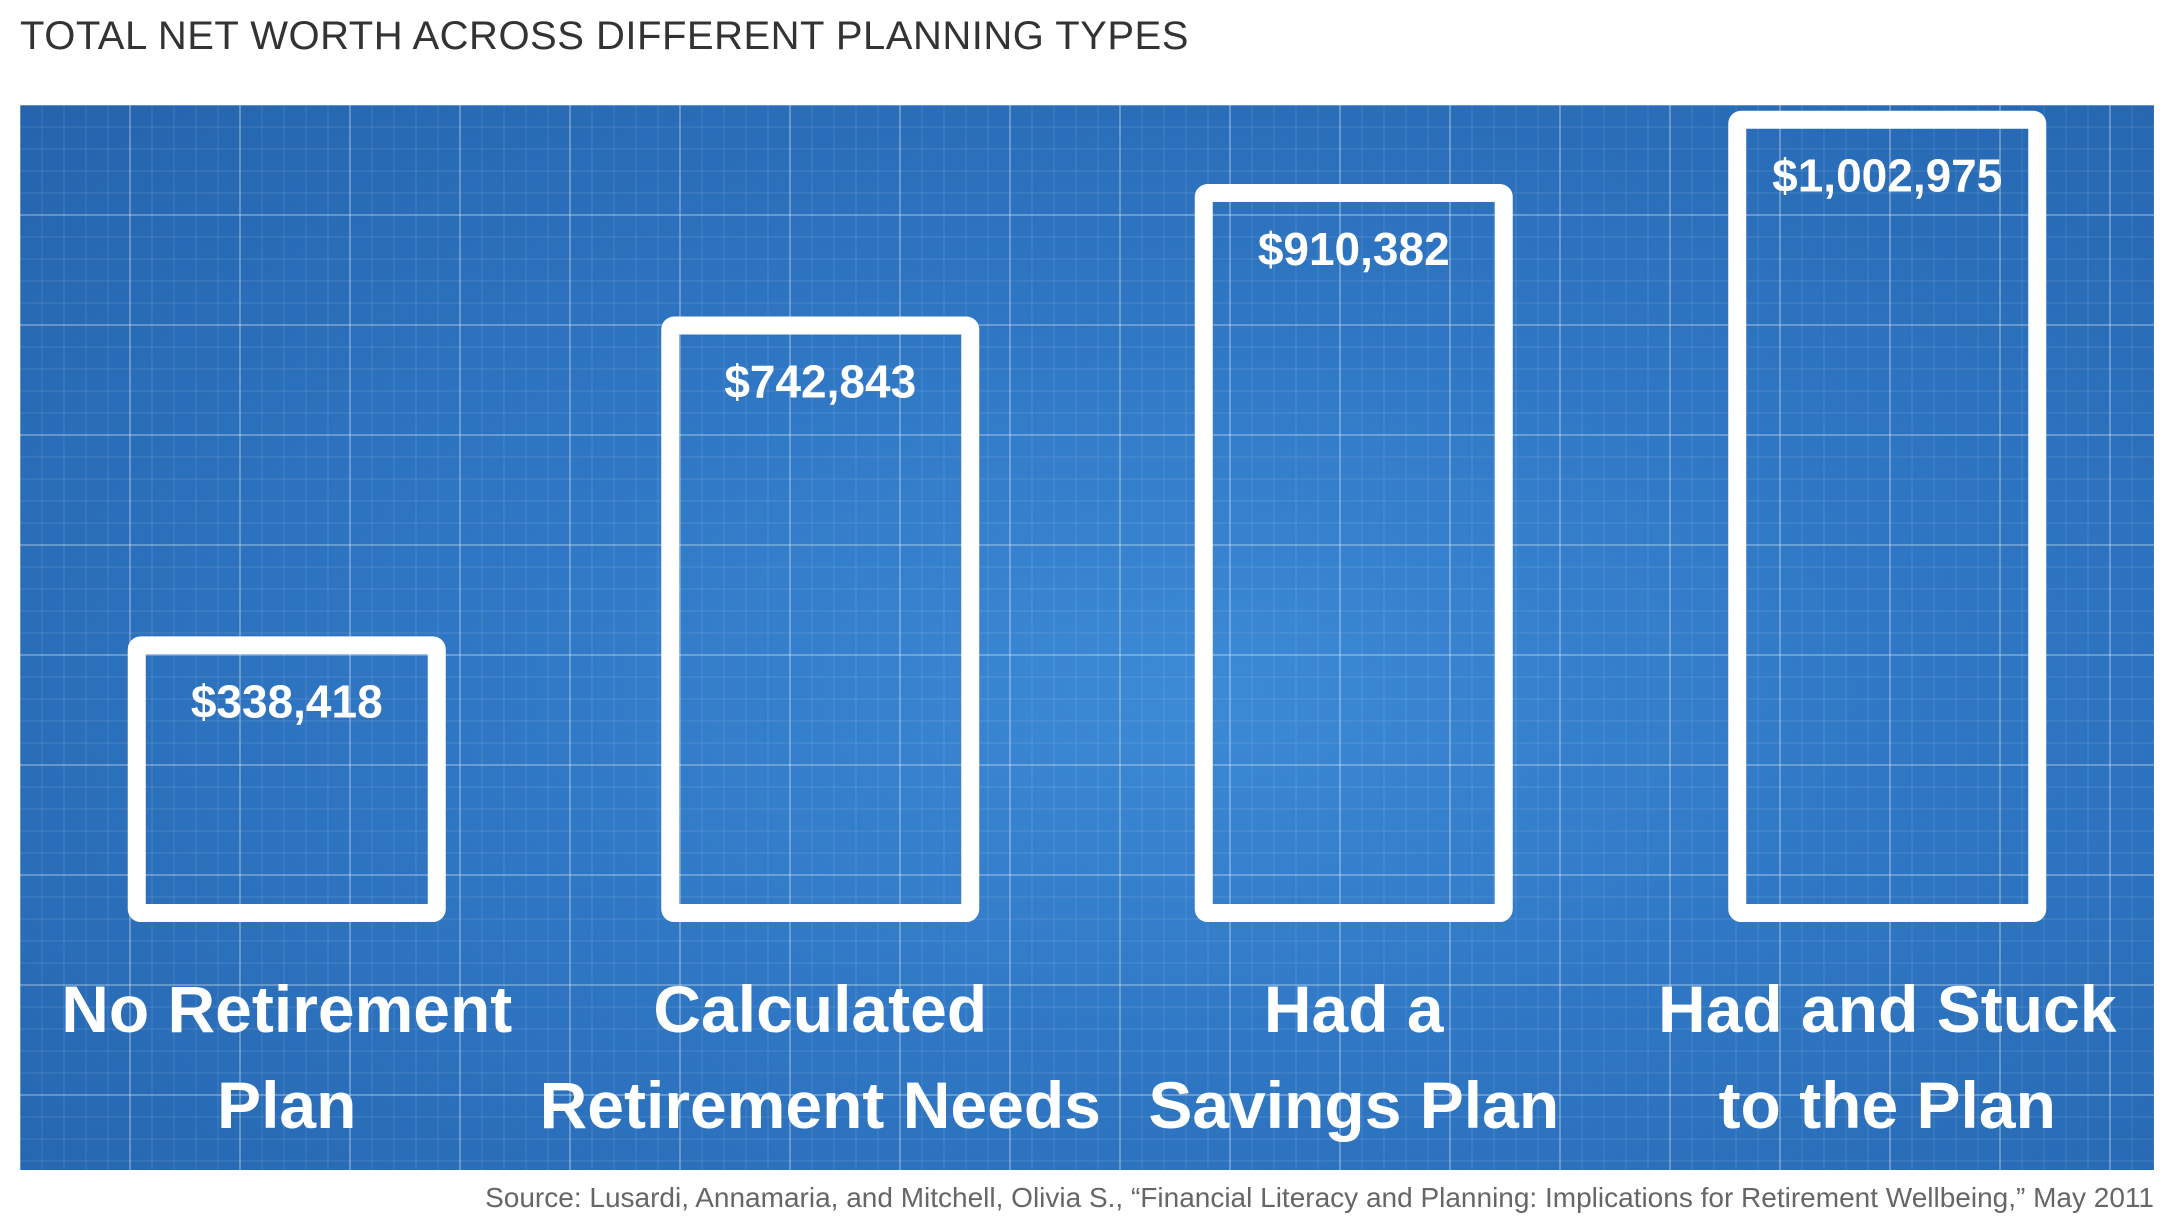 This screenshot has width=2174, height=1232. What do you see at coordinates (286, 1009) in the screenshot?
I see `category-label: No Retirement` at bounding box center [286, 1009].